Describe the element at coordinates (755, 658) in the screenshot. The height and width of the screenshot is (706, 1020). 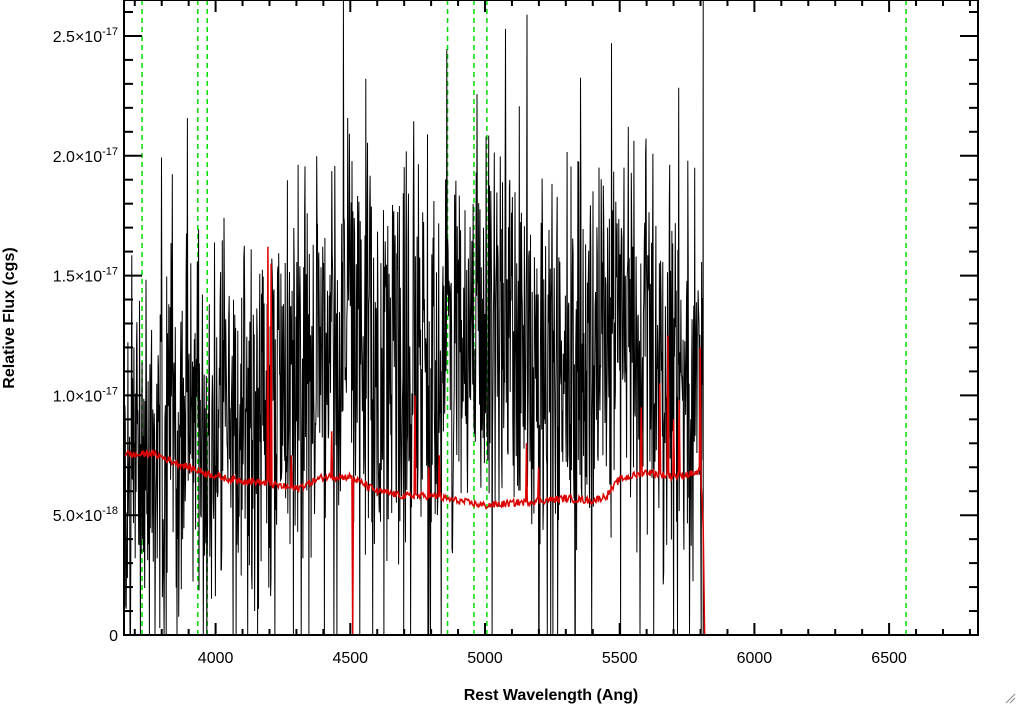
I see `x-tick-label: 6000` at that location.